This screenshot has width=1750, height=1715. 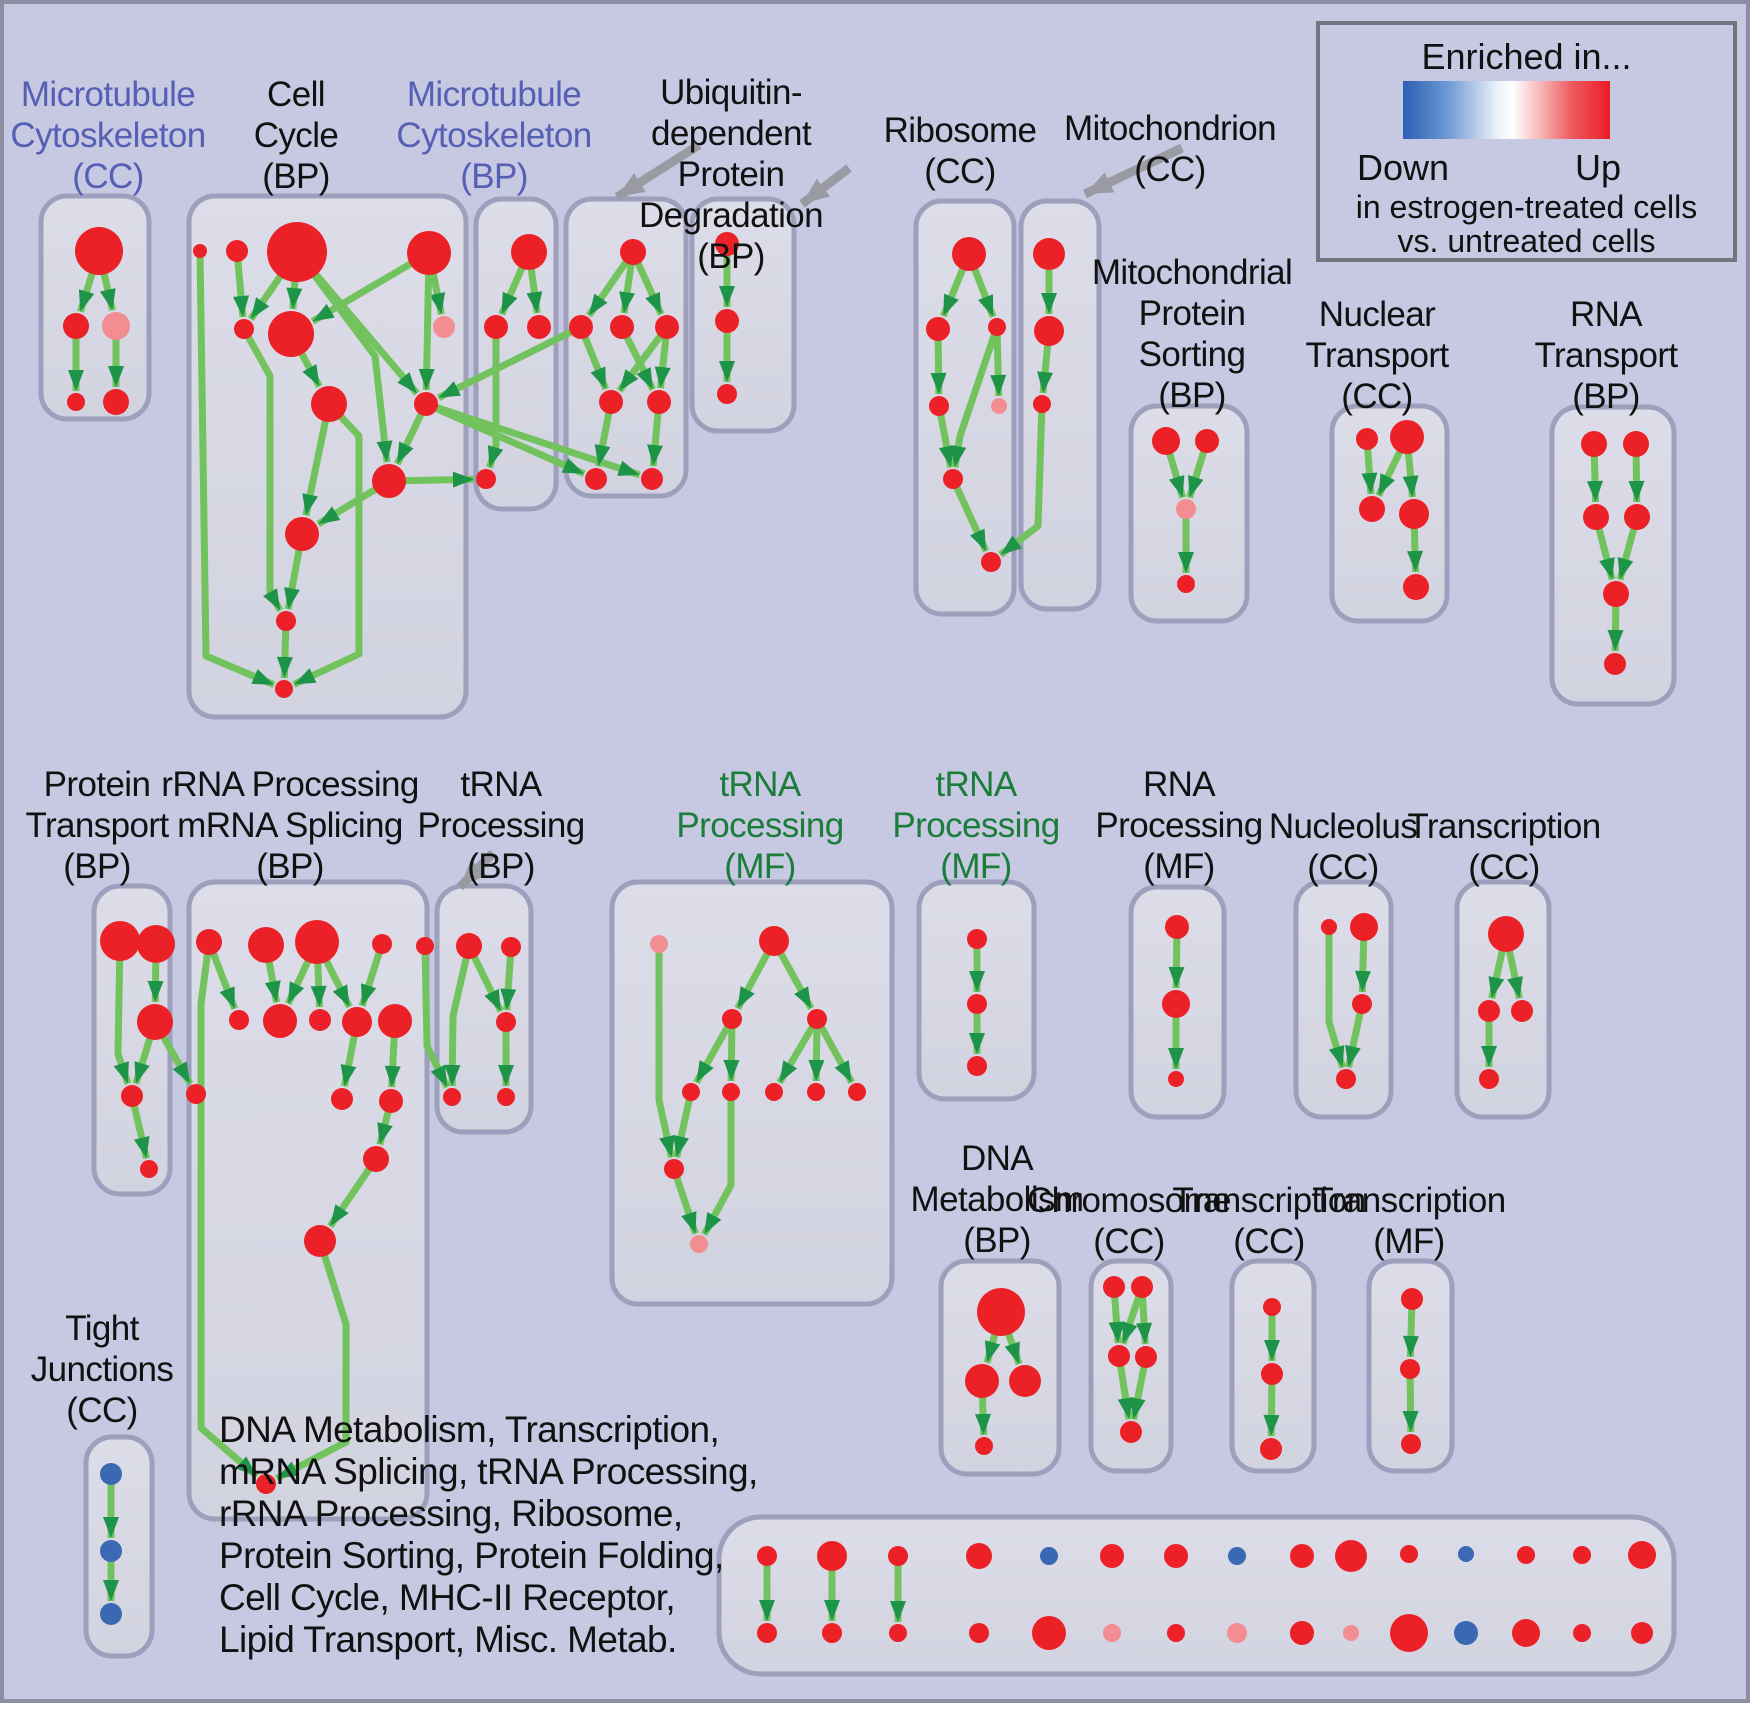 I want to click on tmf1-label-line: tRNA, so click(x=760, y=784).